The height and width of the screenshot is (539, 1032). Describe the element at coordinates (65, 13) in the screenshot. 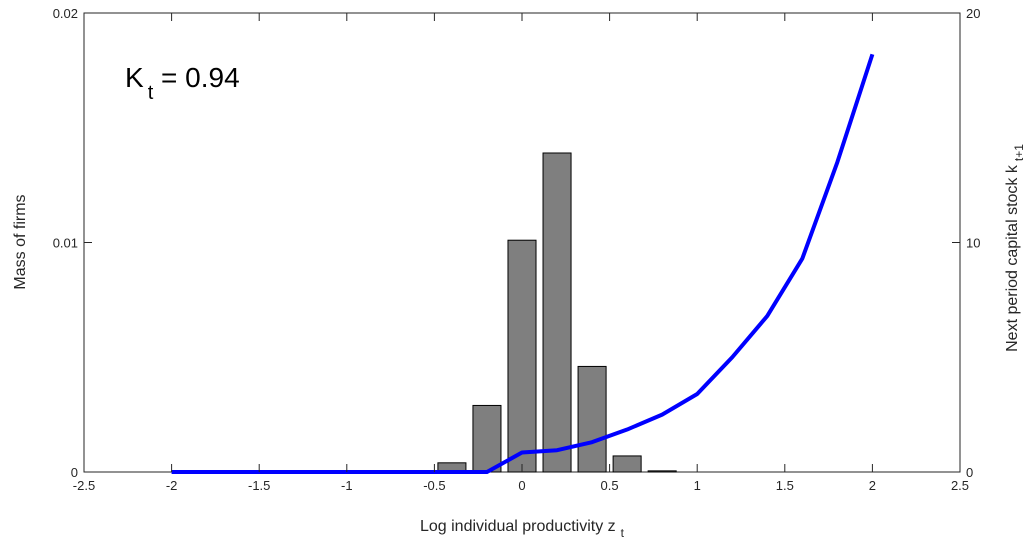

I see `tick-label: 0.02` at that location.